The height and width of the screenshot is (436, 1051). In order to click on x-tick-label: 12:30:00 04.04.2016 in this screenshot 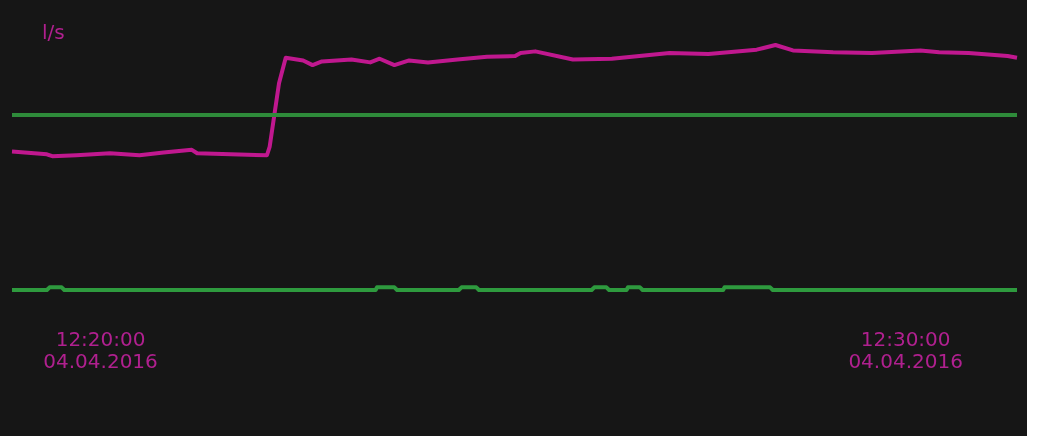, I will do `click(905, 350)`.